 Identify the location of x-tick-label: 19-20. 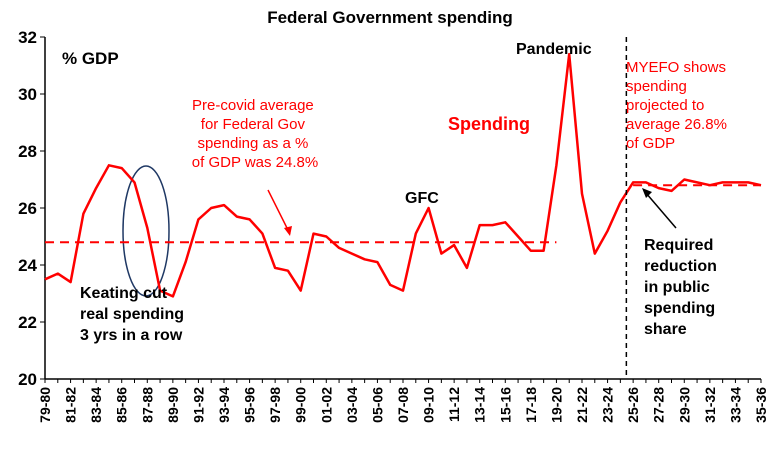
(556, 405).